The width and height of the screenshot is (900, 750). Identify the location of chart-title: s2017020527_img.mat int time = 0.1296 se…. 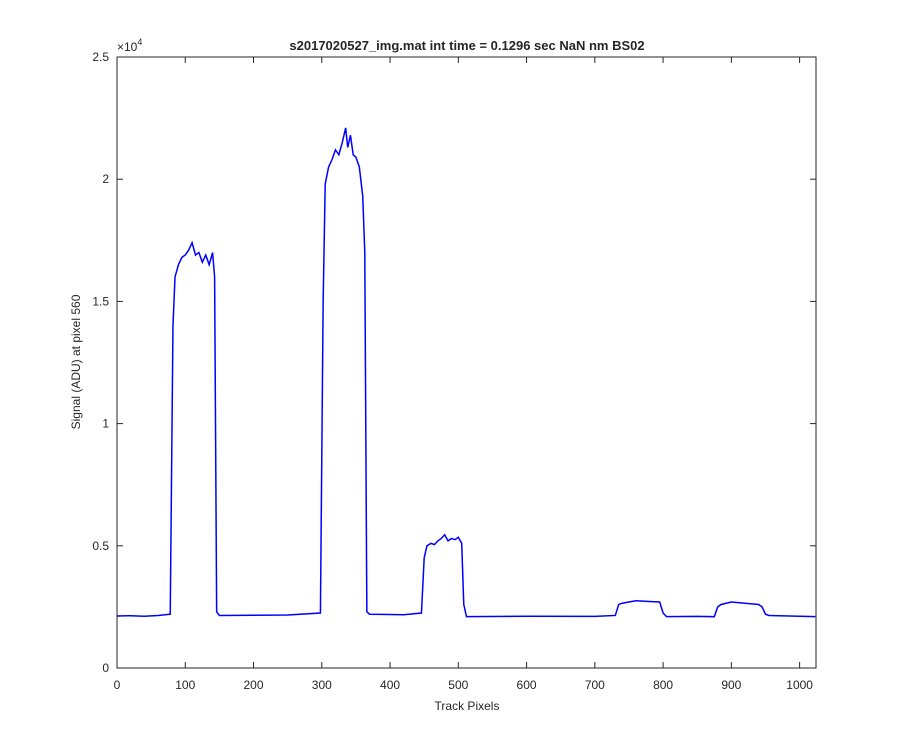
(466, 45).